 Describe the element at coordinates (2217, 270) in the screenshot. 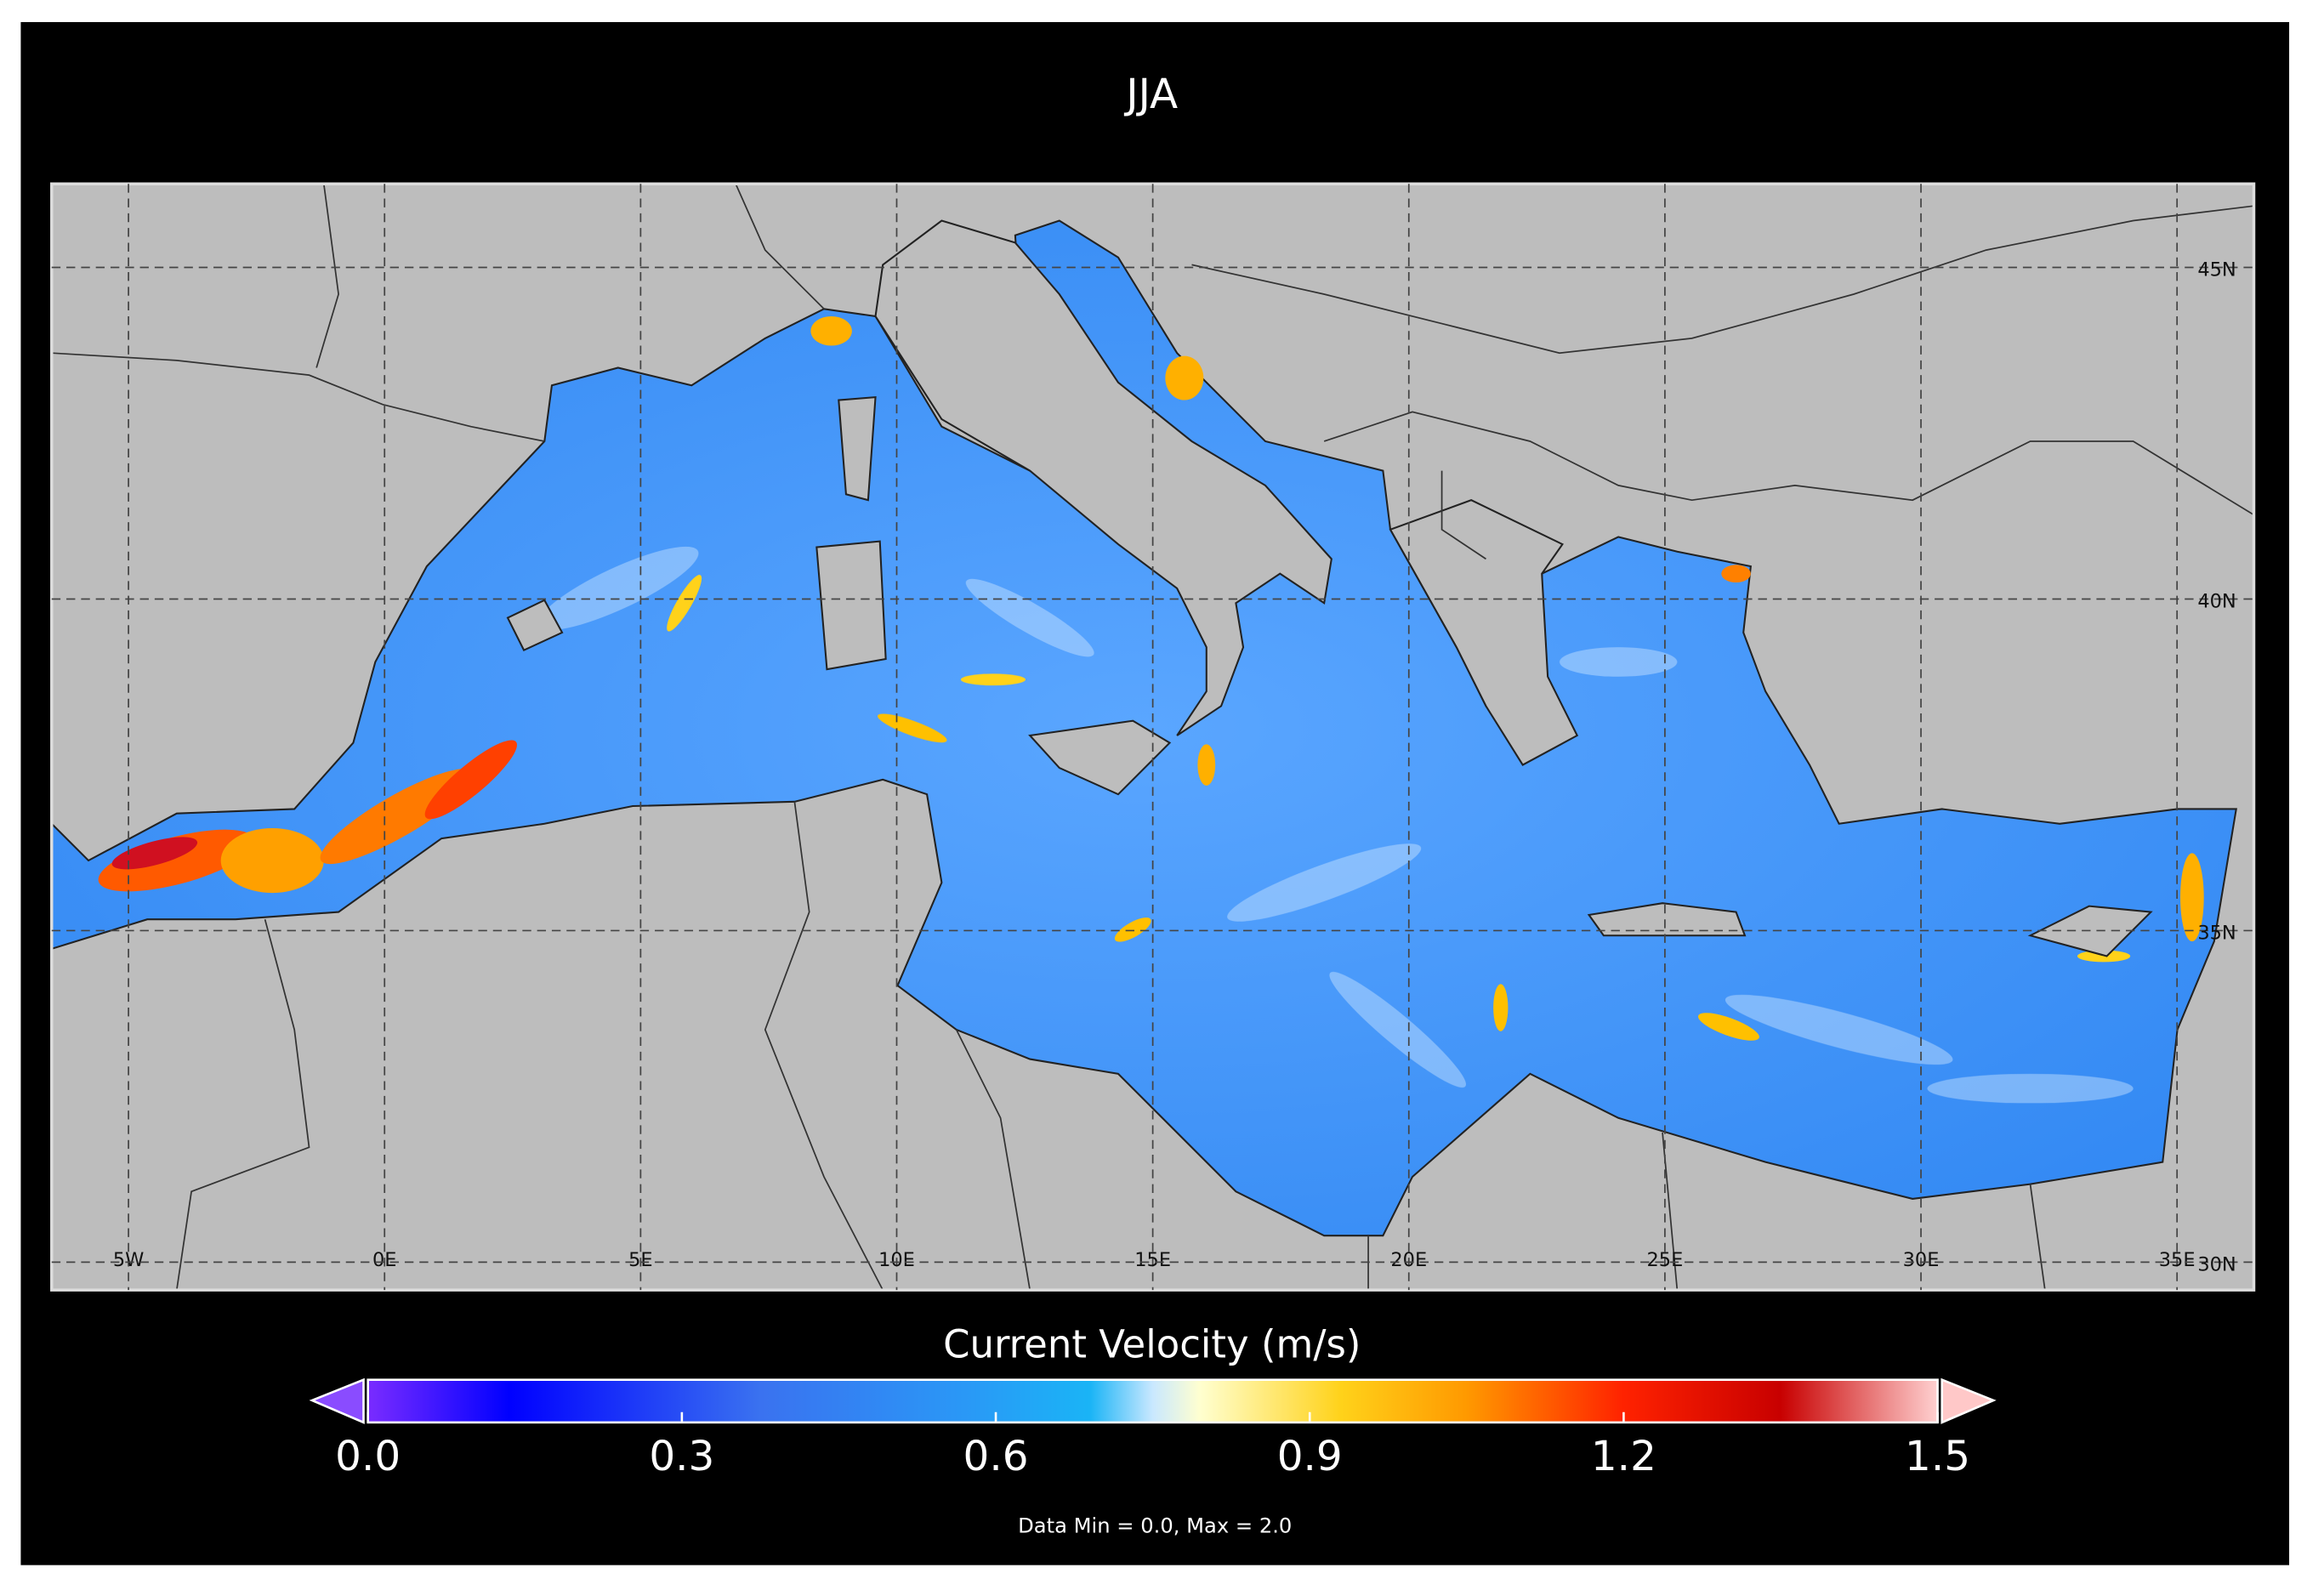

I see `lat-label: 45N` at that location.